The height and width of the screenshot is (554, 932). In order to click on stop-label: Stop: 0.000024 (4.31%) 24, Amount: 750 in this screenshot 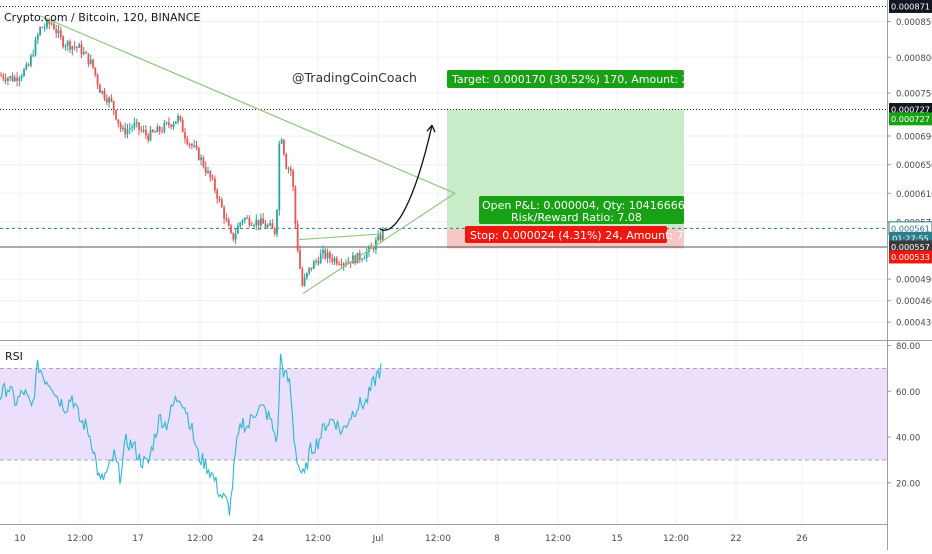, I will do `click(581, 234)`.